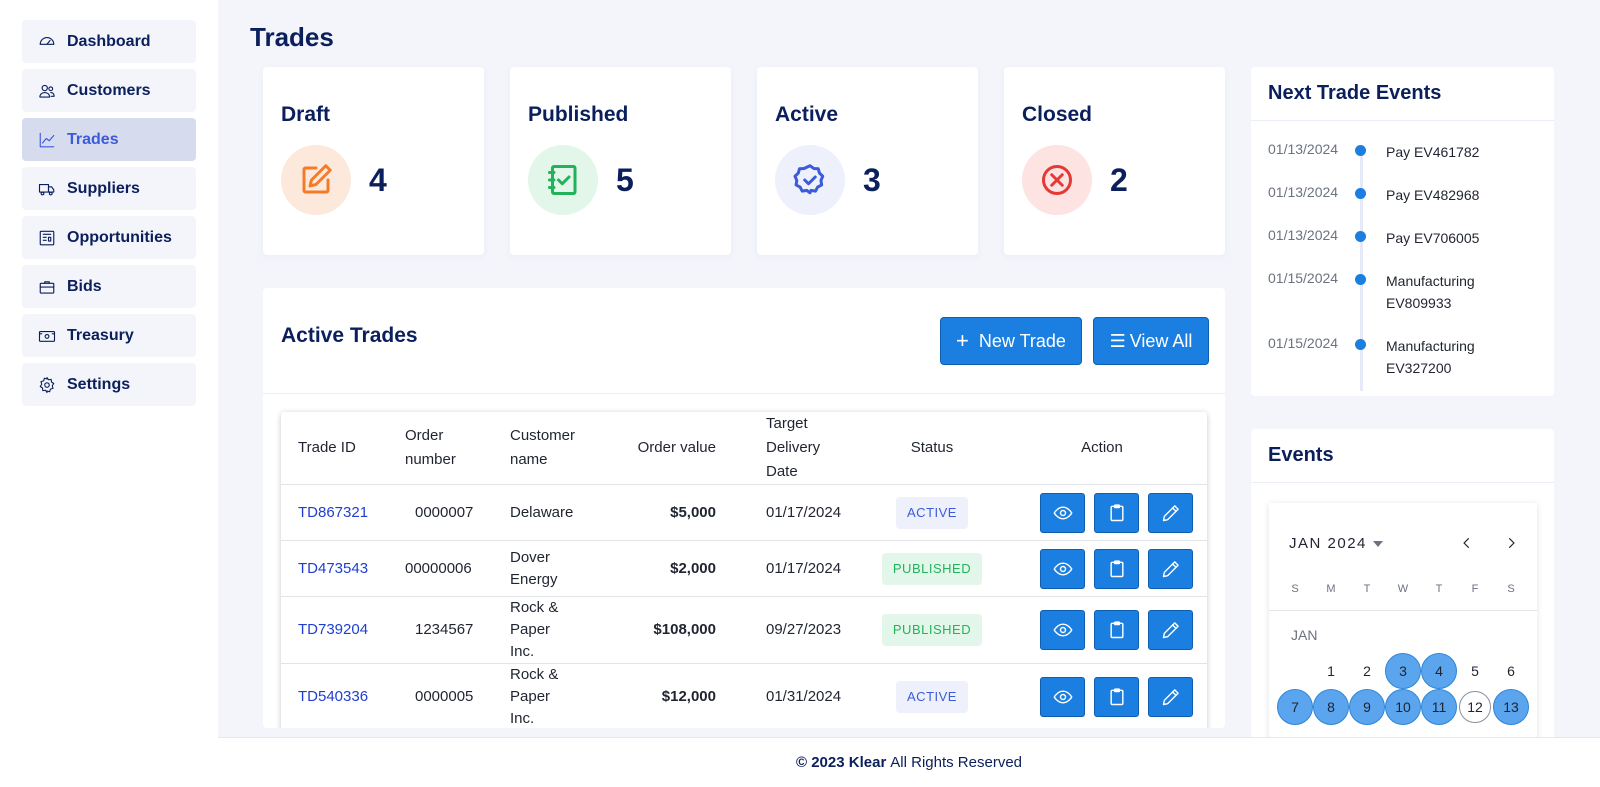  I want to click on sidebar-item-label: Dashboard, so click(109, 41).